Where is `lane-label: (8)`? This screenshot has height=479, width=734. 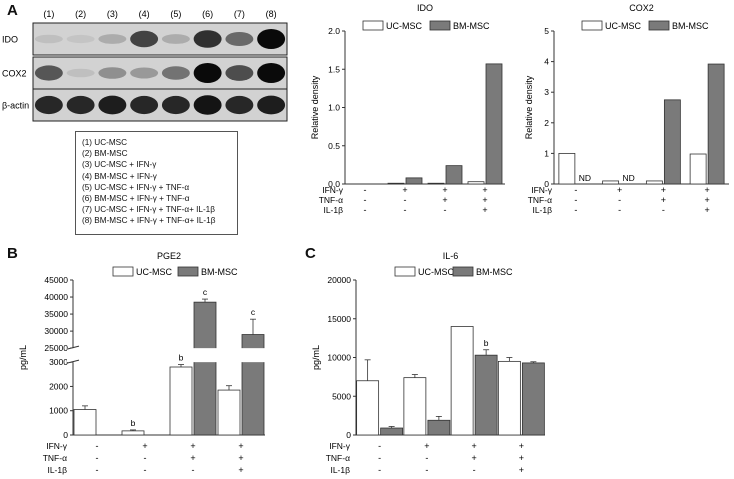 lane-label: (8) is located at coordinates (271, 14).